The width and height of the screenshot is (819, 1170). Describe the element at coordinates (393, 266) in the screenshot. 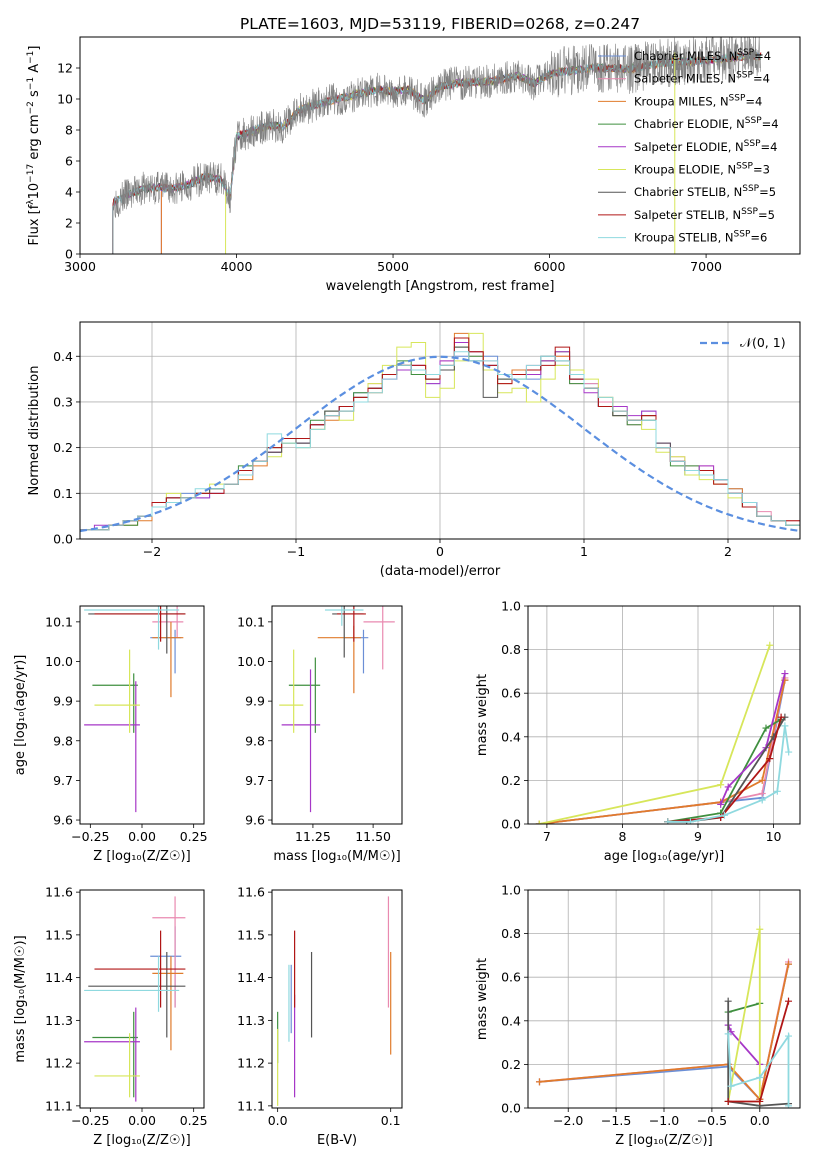

I see `x-tick-label: 5000` at that location.